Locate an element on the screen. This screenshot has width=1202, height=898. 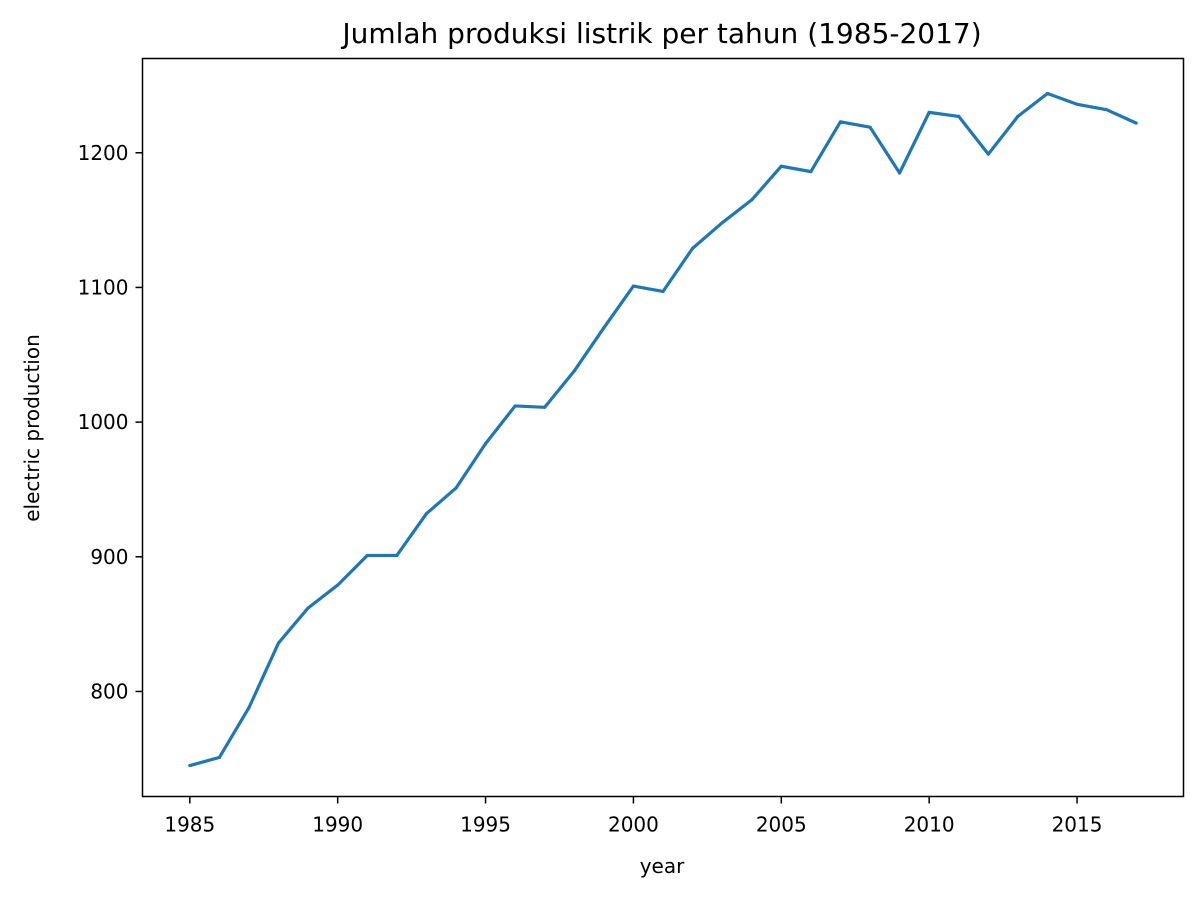
y-tick-label: 900 is located at coordinates (109, 557).